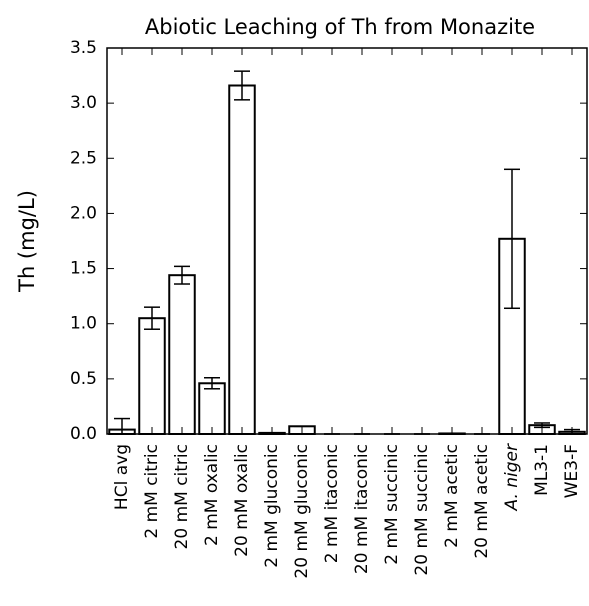 The image size is (589, 606). Describe the element at coordinates (340, 27) in the screenshot. I see `chart-title: Abiotic Leaching of Th from Monazite` at that location.